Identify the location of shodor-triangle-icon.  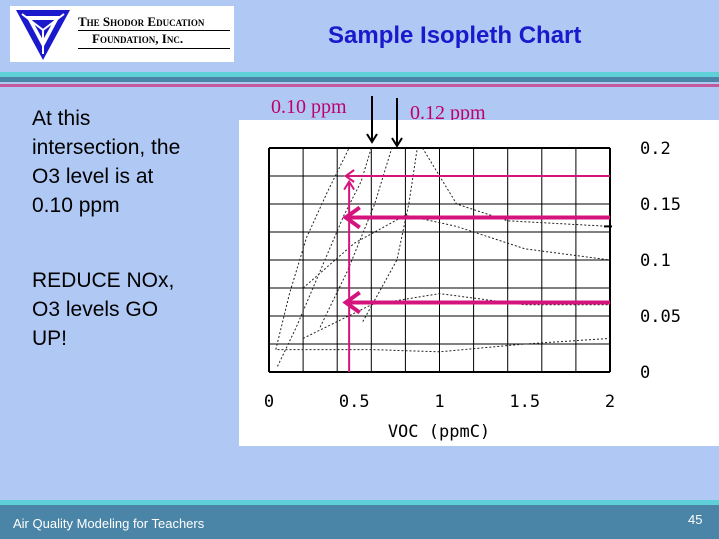
(43, 35).